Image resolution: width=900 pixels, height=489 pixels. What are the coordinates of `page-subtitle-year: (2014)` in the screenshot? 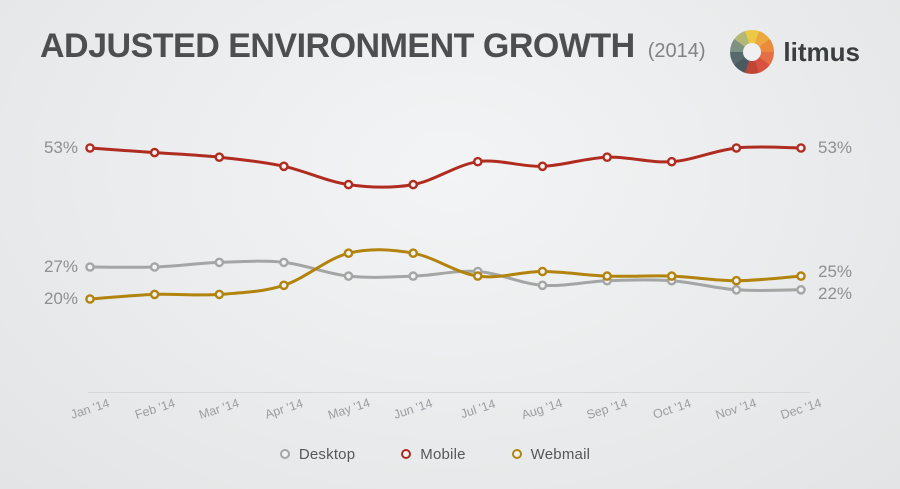 It's located at (676, 51).